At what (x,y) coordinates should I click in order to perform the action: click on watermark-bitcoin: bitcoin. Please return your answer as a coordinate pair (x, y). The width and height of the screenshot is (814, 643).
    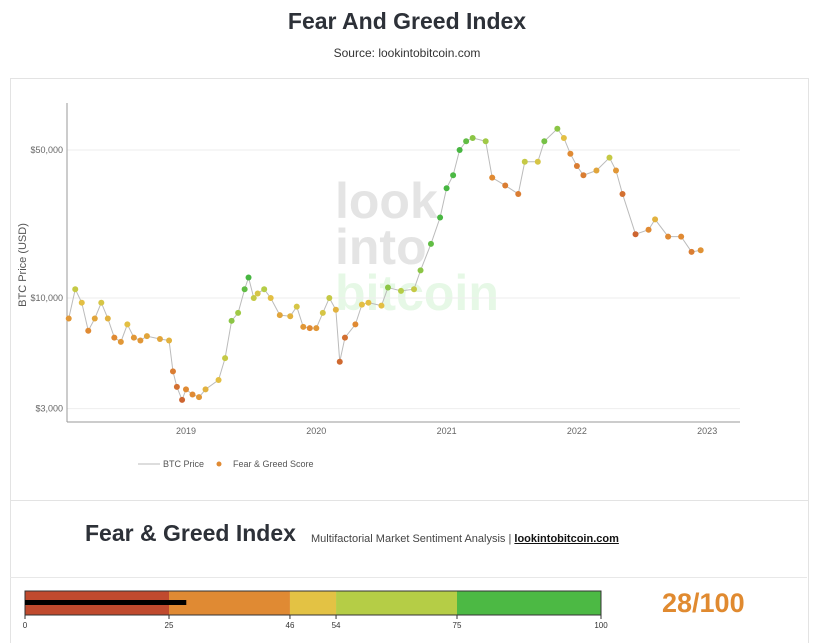
    Looking at the image, I should click on (417, 293).